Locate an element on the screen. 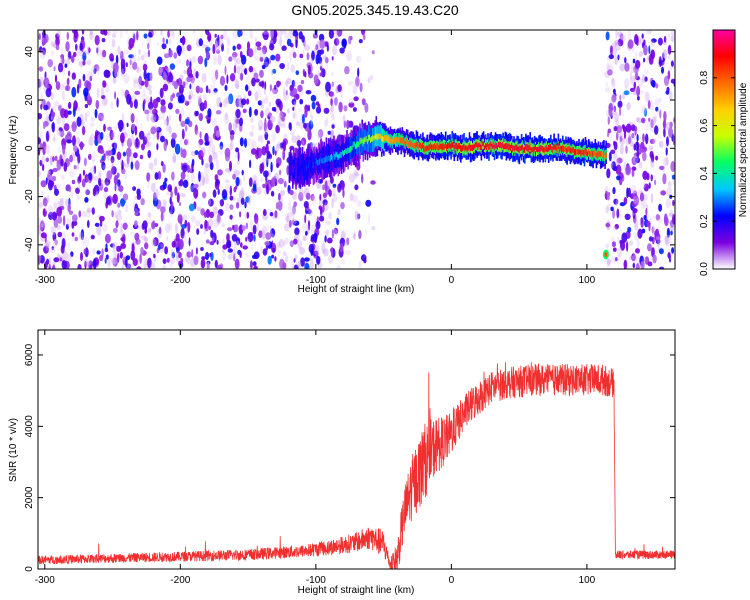  snr-xtick-label: 0 is located at coordinates (452, 580).